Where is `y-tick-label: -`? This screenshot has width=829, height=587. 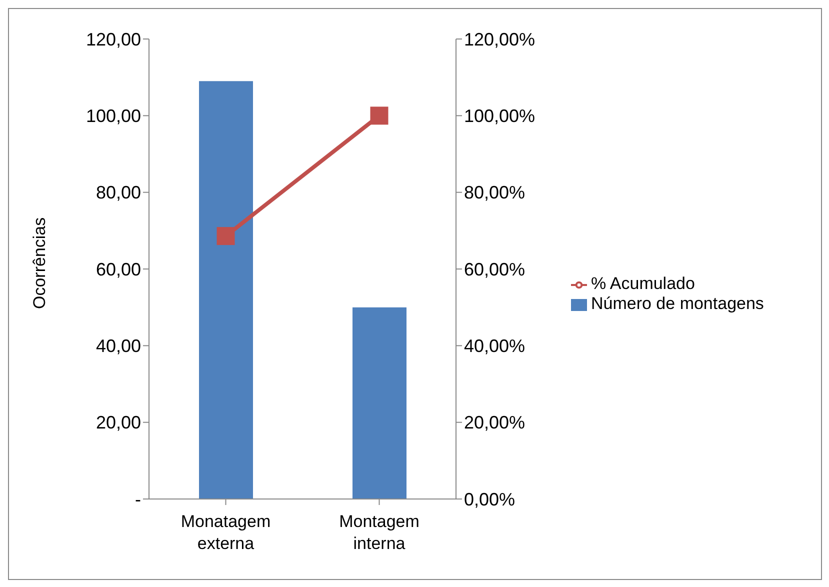
y-tick-label: - is located at coordinates (138, 499).